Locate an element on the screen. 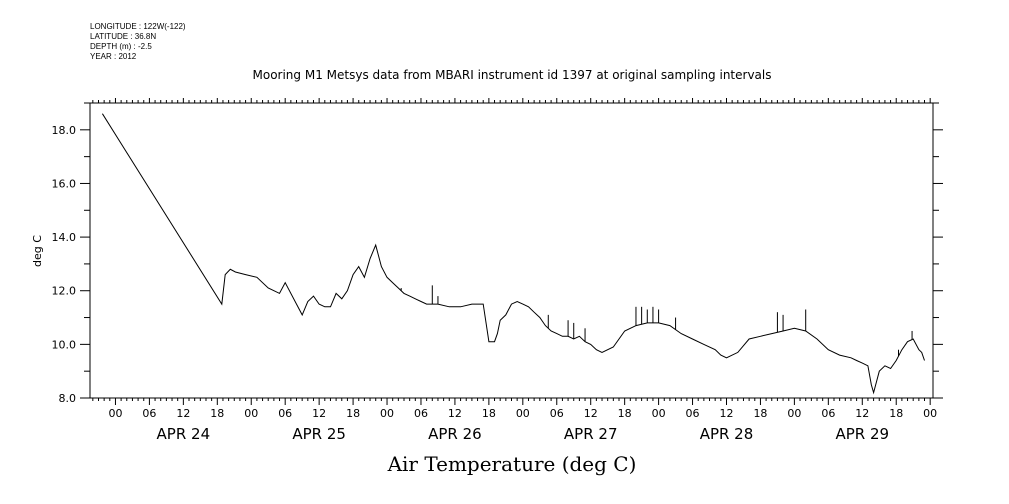  x-day-label: APR 28 is located at coordinates (727, 434).